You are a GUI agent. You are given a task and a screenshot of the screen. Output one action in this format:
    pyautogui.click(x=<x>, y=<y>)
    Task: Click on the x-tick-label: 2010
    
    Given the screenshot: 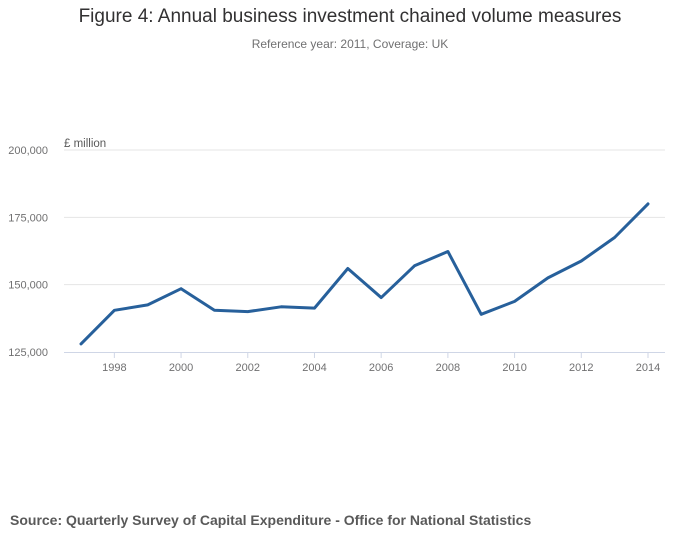 What is the action you would take?
    pyautogui.click(x=514, y=368)
    